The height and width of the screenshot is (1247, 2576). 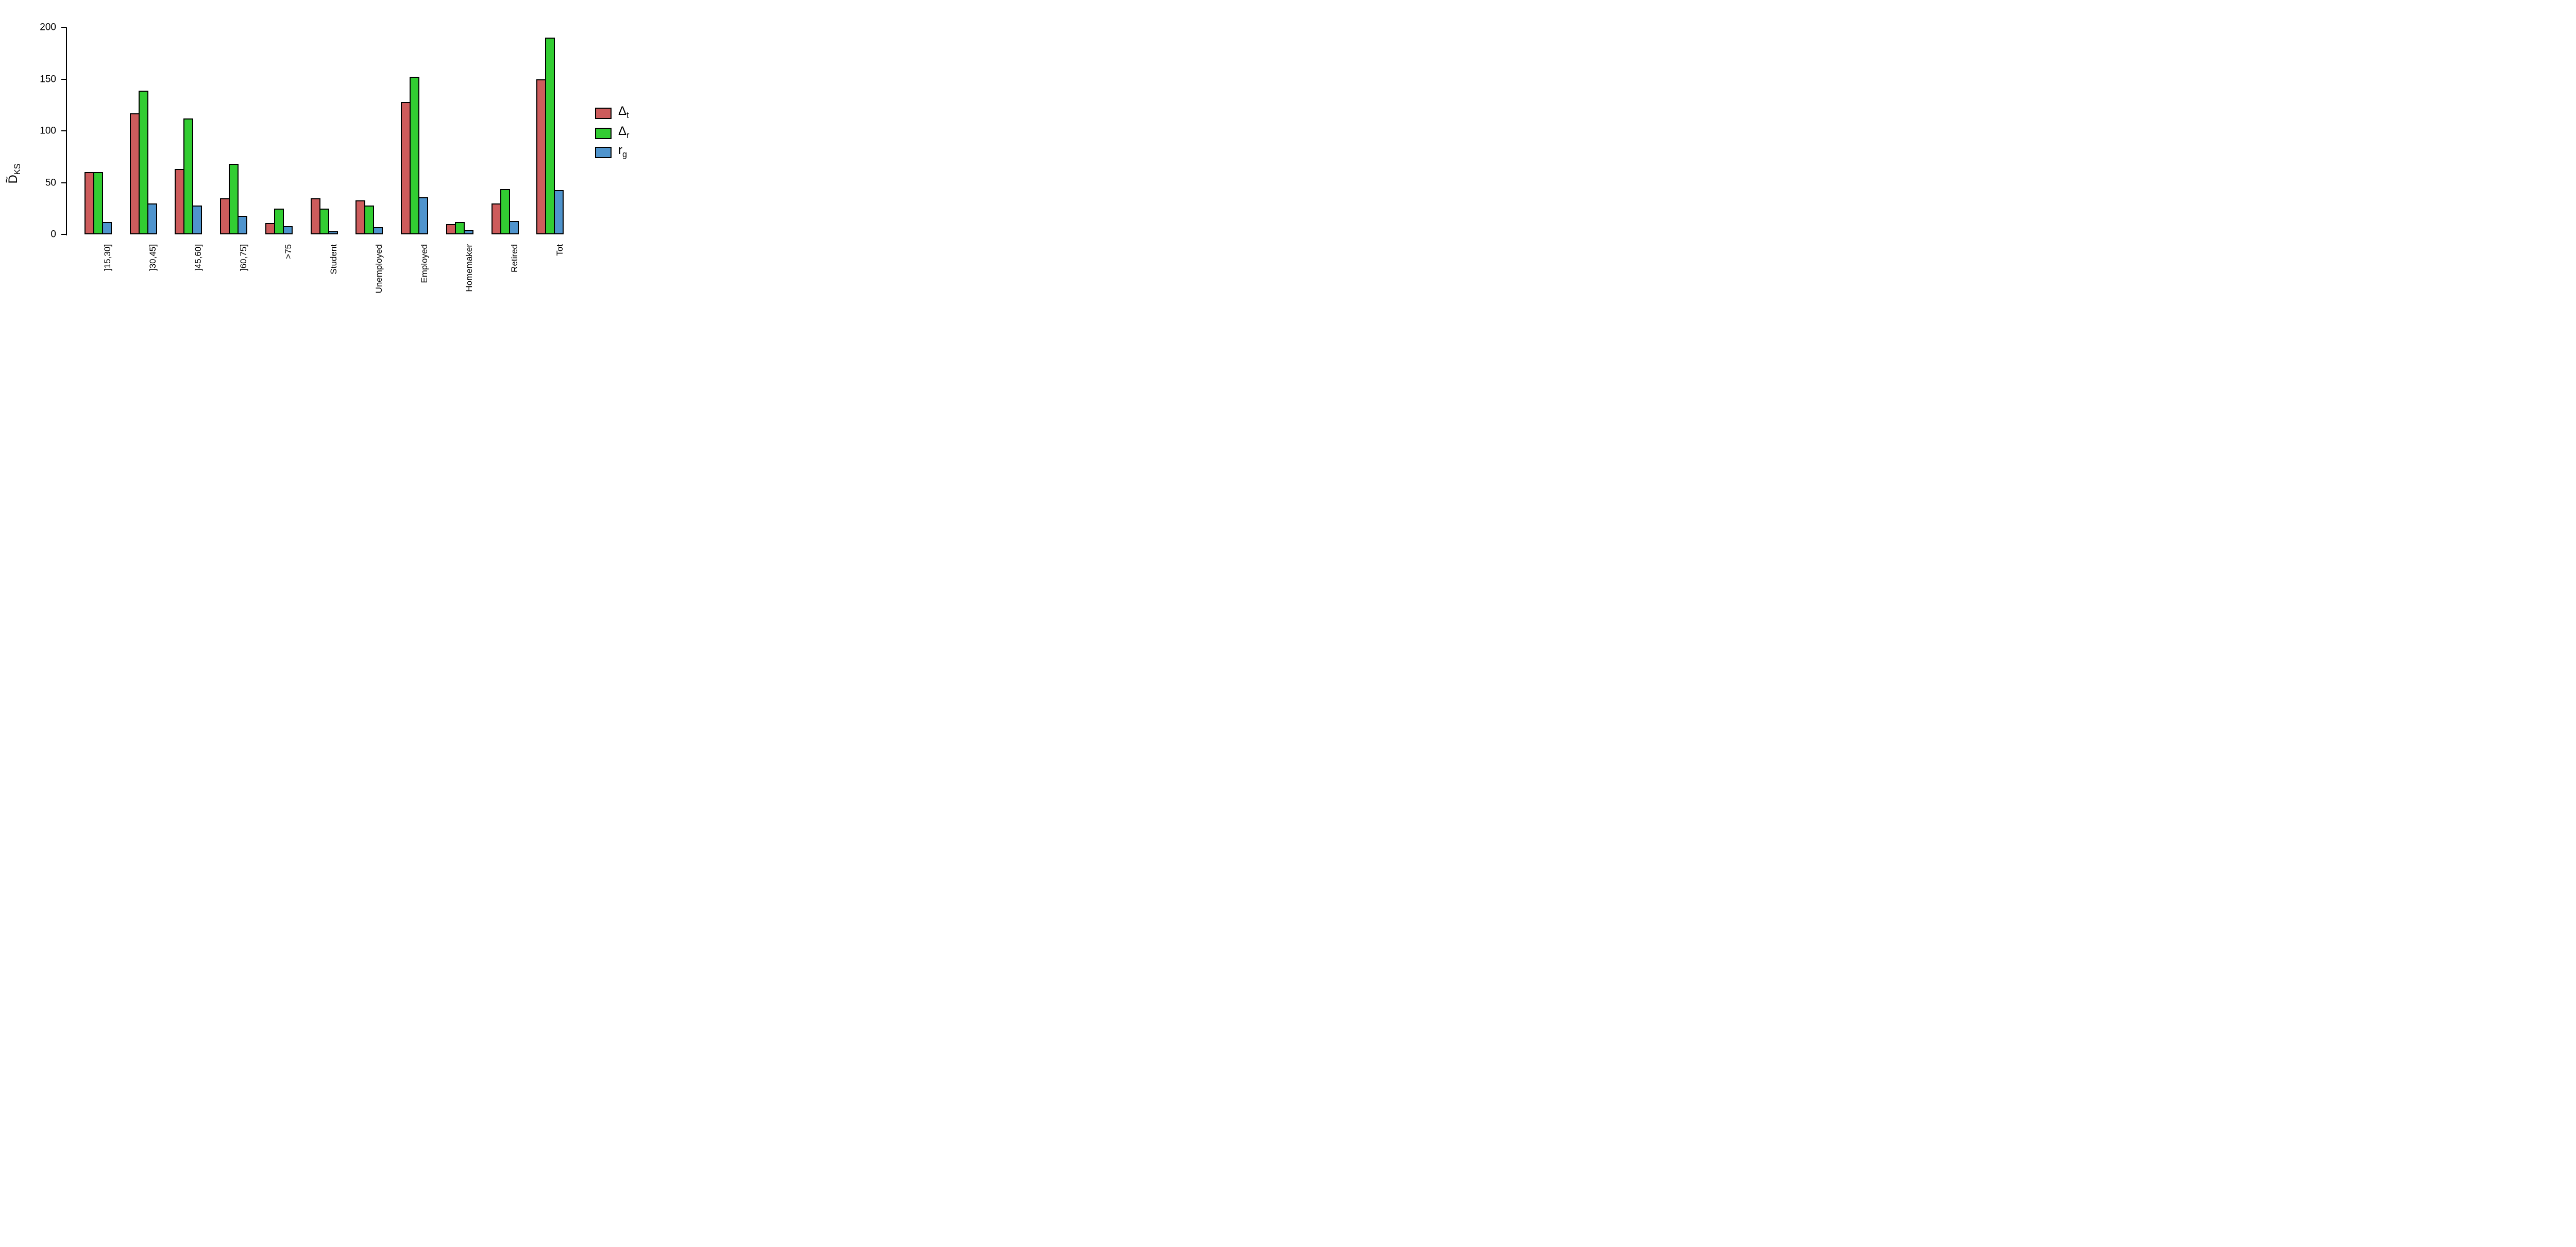 What do you see at coordinates (17, 169) in the screenshot?
I see `y-axis-title-subscript: KS` at bounding box center [17, 169].